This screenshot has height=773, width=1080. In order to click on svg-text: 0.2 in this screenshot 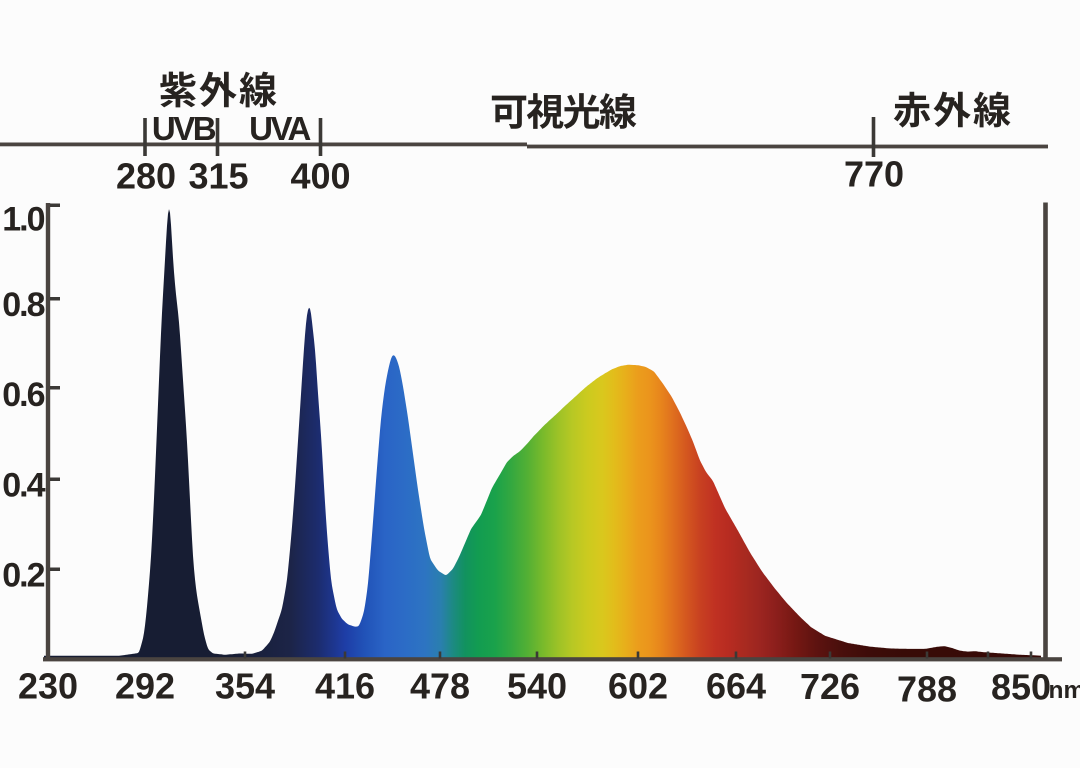, I will do `click(23, 576)`.